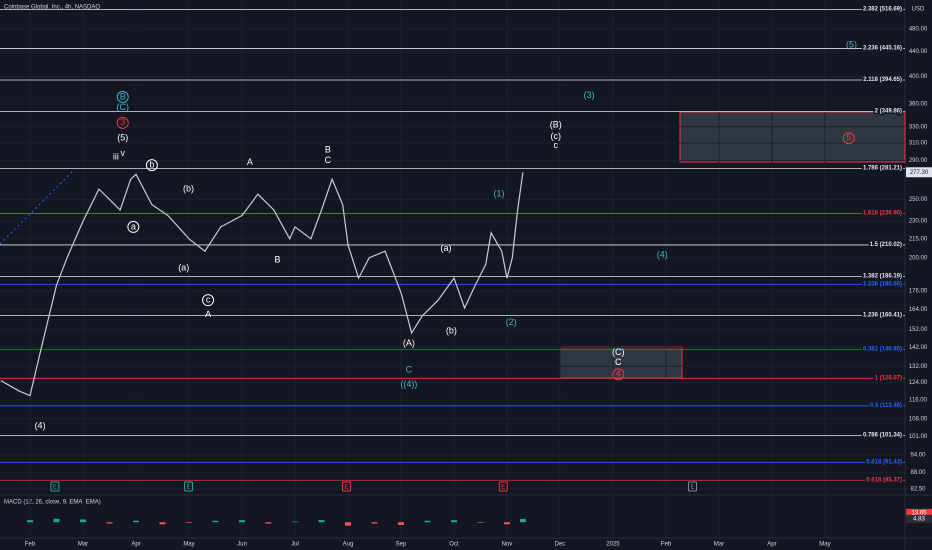 This screenshot has height=550, width=932. What do you see at coordinates (918, 348) in the screenshot?
I see `y-tick-label: 142.00` at bounding box center [918, 348].